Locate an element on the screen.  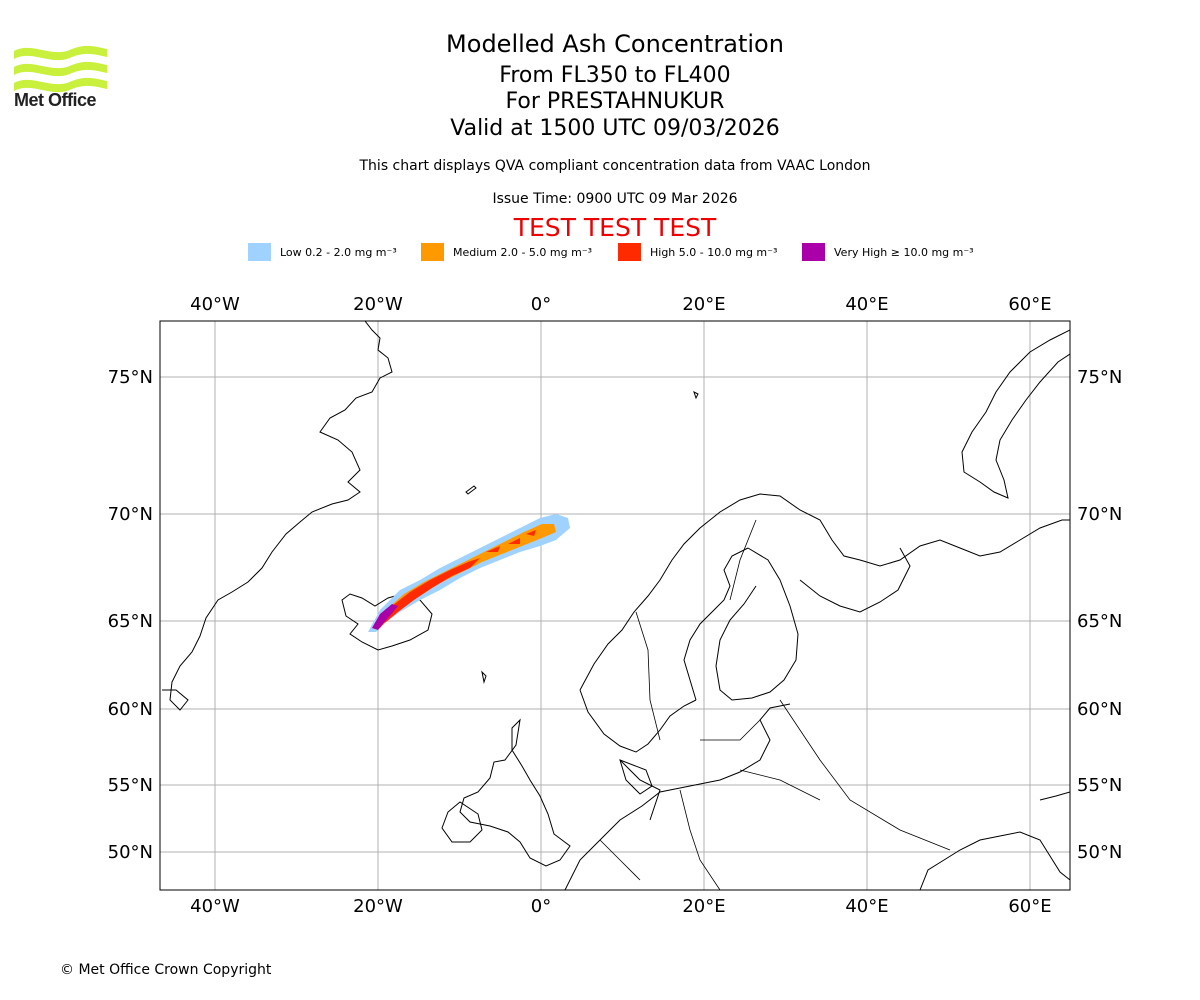
lat-label-left: 55°N is located at coordinates (130, 785).